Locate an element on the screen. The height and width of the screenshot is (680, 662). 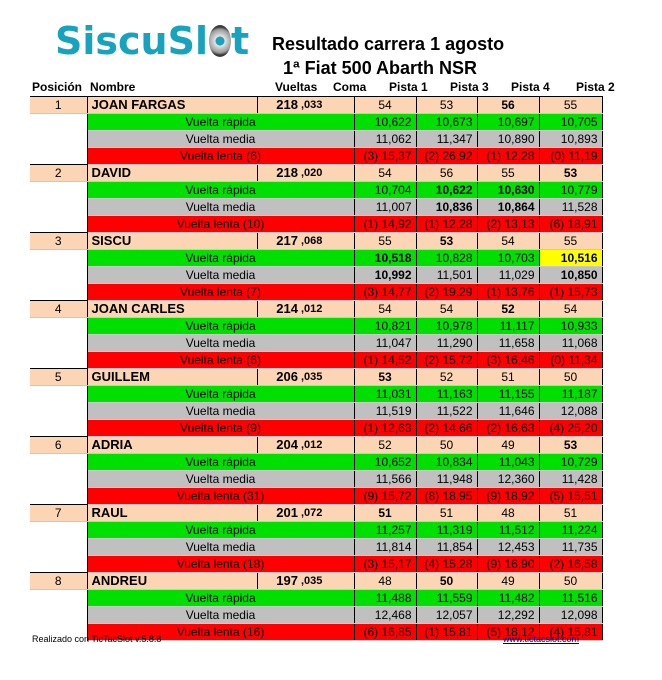
driver-row: 7 RAUL 201,072 51 51 48 51 is located at coordinates (316, 513).